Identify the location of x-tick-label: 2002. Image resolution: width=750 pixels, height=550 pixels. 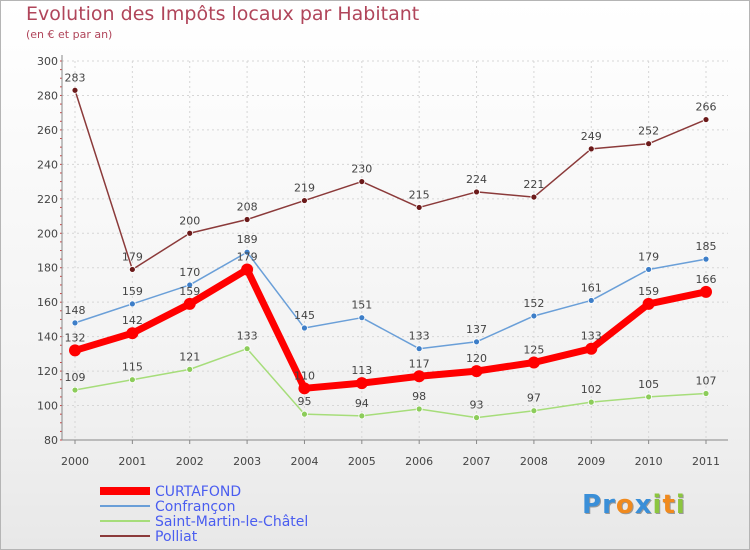
(190, 461).